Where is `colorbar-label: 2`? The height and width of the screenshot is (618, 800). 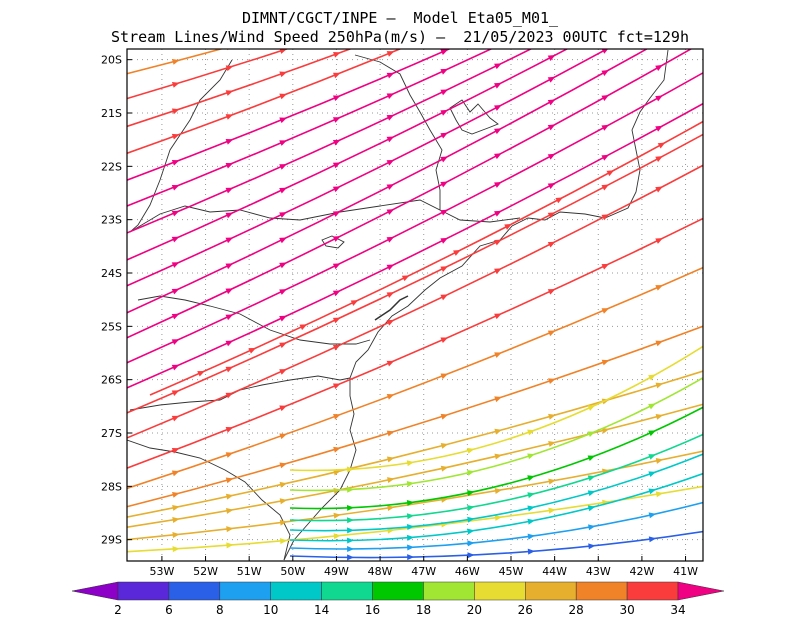
colorbar-label: 2 is located at coordinates (118, 610).